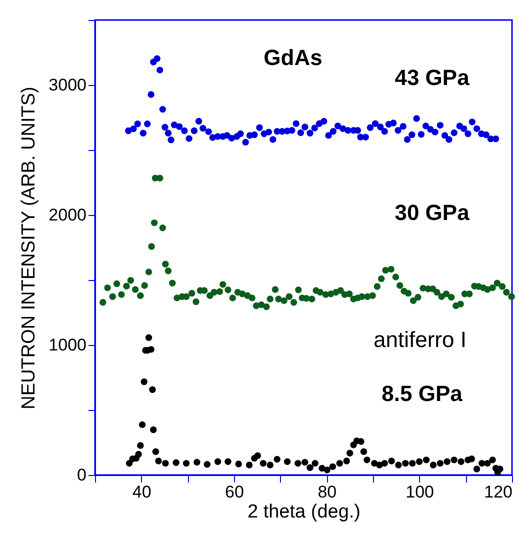 The width and height of the screenshot is (531, 540). I want to click on y-tick-label: 0, so click(81, 475).